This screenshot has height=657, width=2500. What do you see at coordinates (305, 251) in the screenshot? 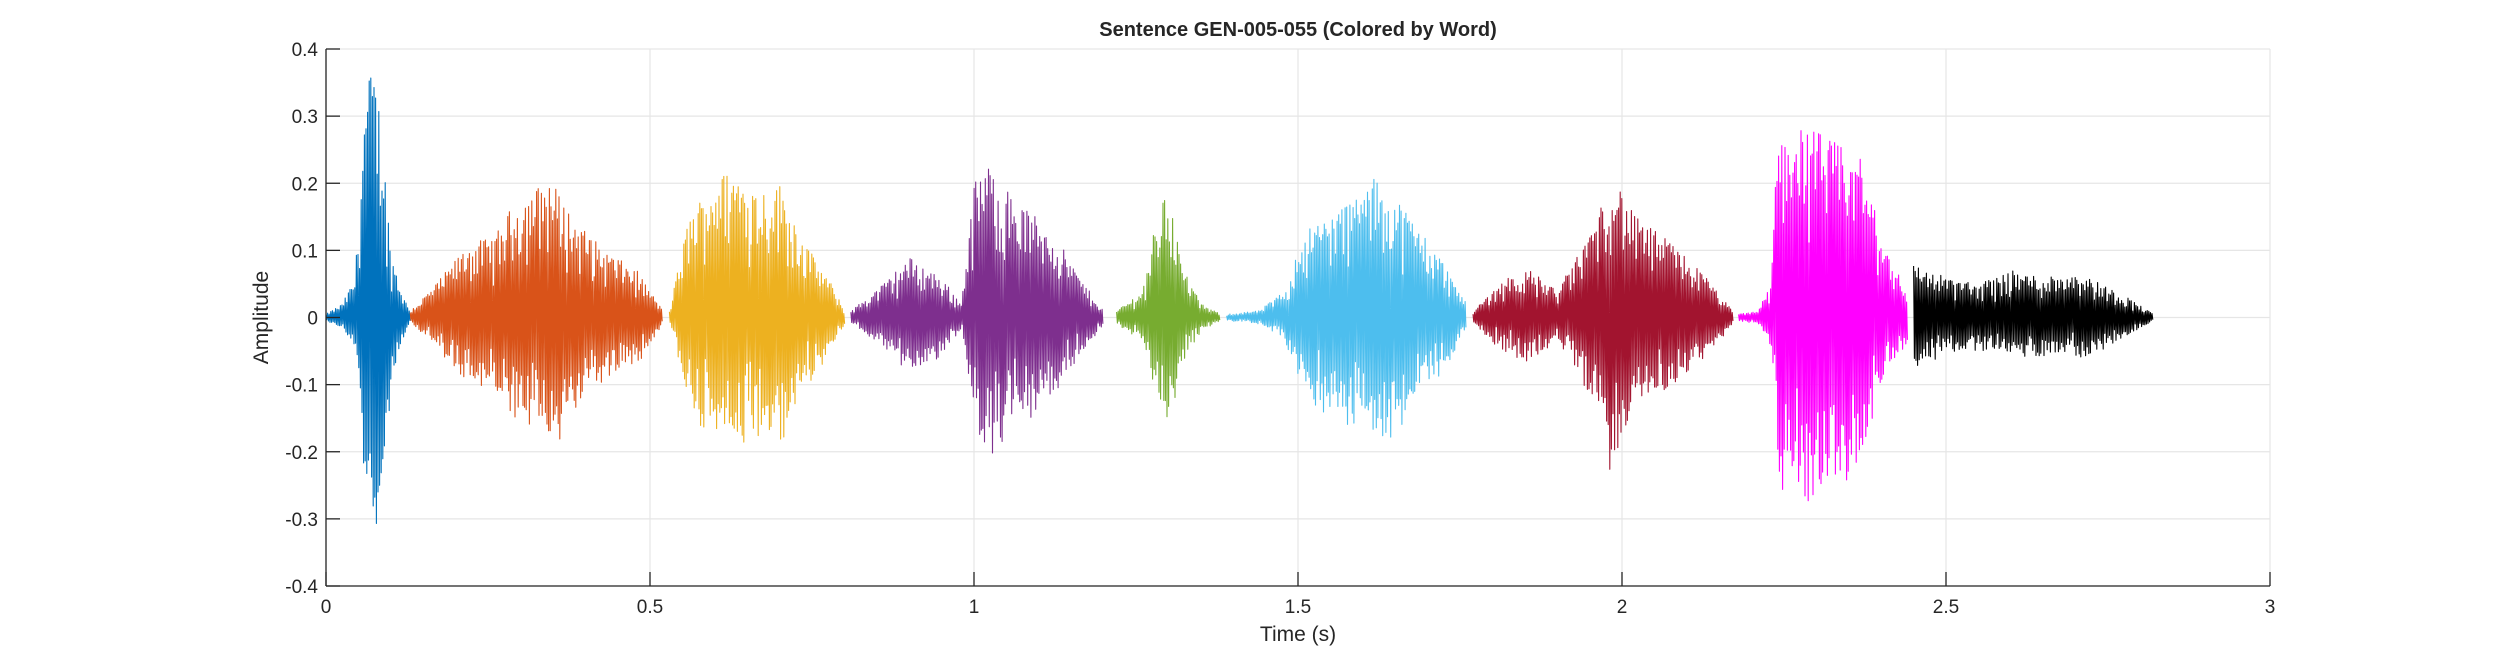
I see `y-tick-label: 0.1` at bounding box center [305, 251].